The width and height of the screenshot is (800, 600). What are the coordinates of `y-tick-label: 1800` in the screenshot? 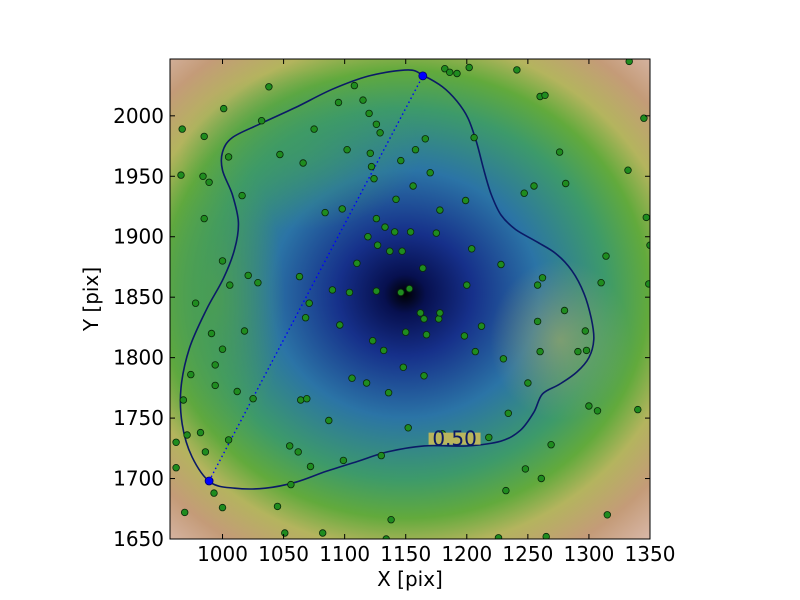 It's located at (138, 358).